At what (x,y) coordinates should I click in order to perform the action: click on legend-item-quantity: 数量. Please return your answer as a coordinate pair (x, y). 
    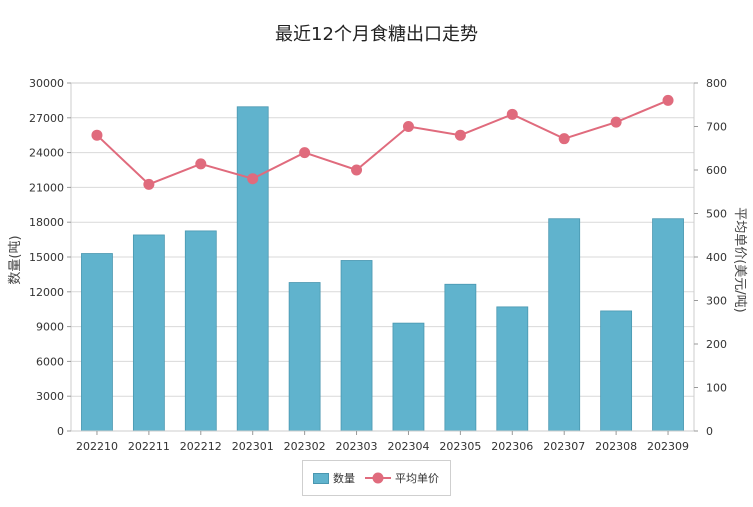
    Looking at the image, I should click on (334, 478).